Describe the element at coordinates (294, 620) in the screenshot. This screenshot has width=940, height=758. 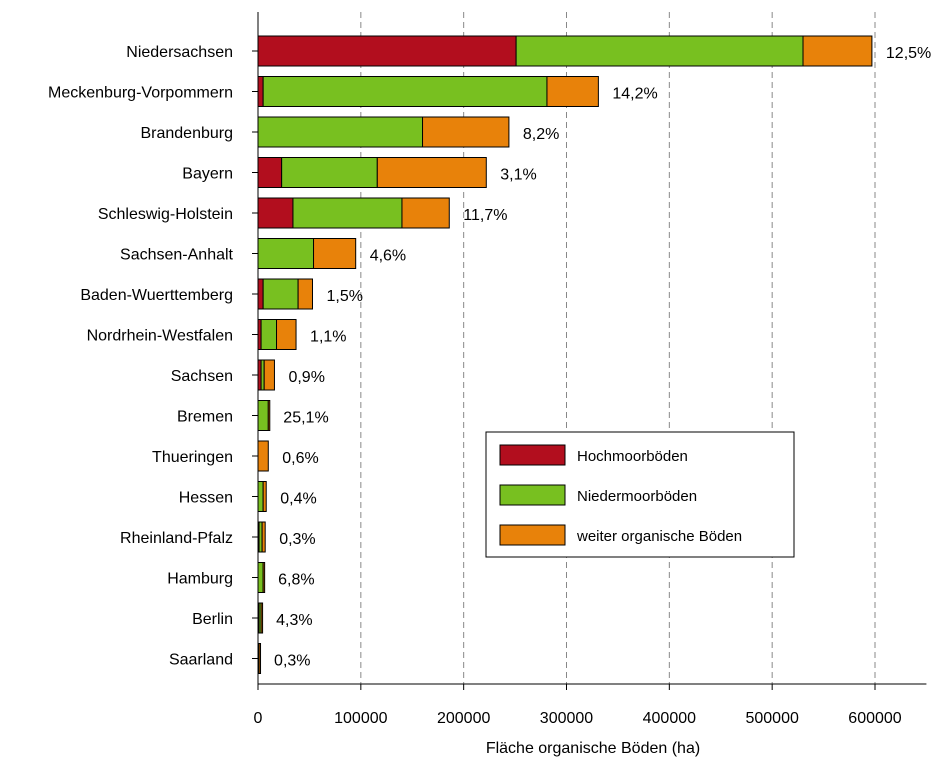
I see `percent-label: 4,3%` at that location.